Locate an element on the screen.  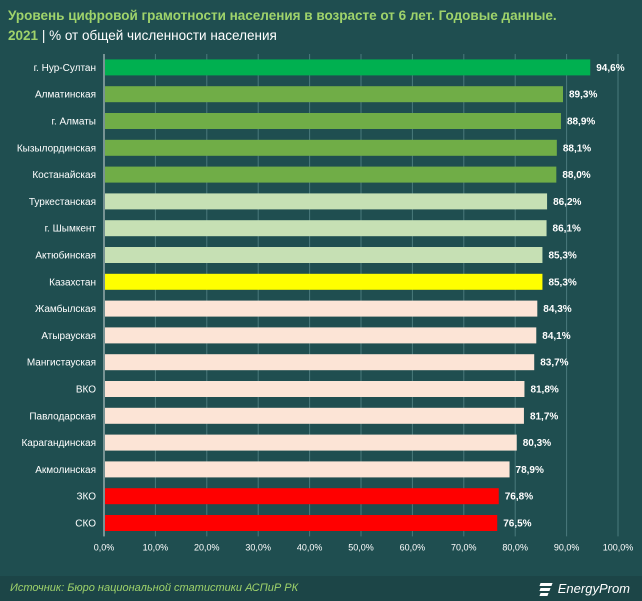
category-label: г. Нур-Султан is located at coordinates (65, 68).